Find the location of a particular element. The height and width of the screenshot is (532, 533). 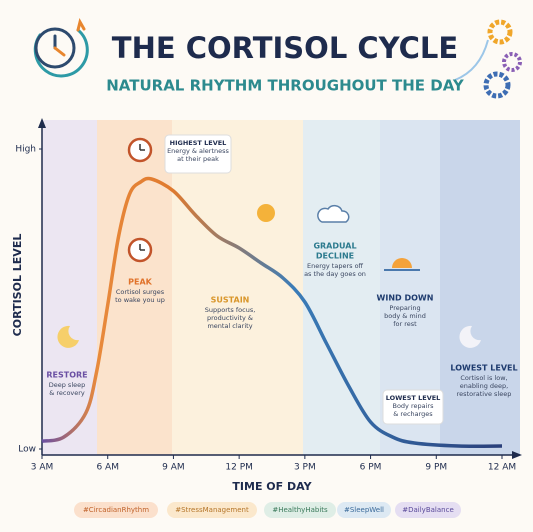

annotation-text: at their peak is located at coordinates (198, 159).